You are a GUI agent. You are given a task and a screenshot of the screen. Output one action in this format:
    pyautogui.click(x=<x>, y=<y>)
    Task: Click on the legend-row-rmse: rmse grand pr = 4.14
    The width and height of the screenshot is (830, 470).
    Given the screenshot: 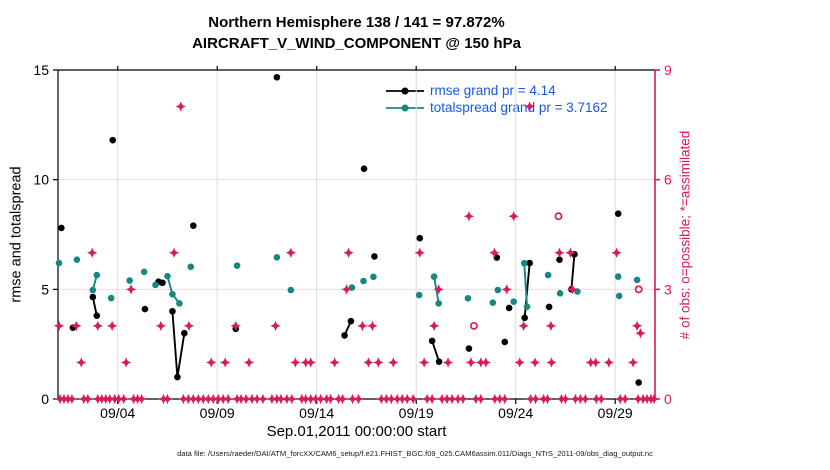 What is the action you would take?
    pyautogui.click(x=496, y=90)
    